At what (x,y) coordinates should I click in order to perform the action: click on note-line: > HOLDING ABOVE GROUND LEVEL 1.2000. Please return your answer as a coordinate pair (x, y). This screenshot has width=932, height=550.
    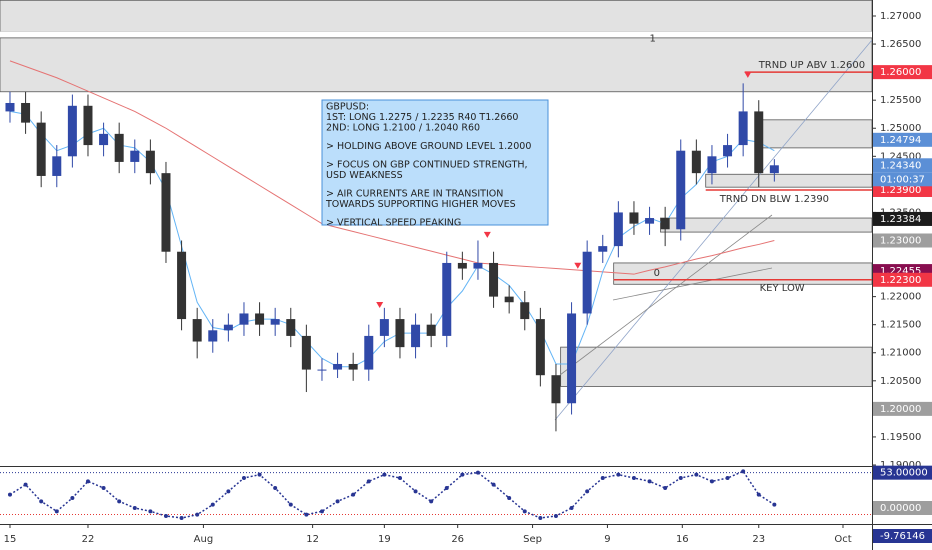
    Looking at the image, I should click on (428, 146).